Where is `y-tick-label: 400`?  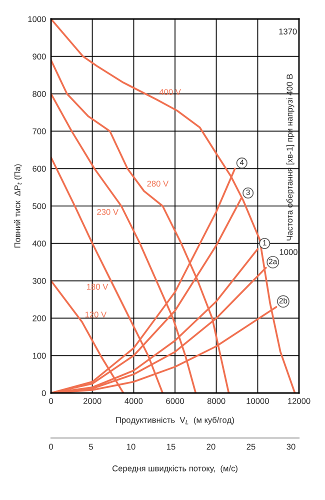 y-tick-label: 400 is located at coordinates (39, 243).